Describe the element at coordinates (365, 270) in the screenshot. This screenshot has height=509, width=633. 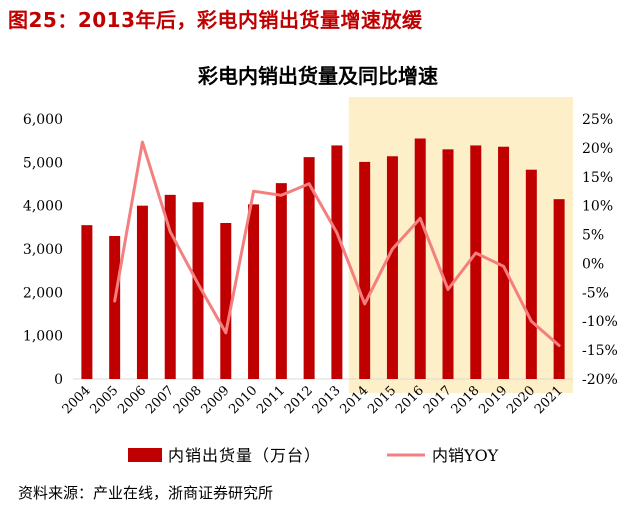
I see `bar-2014` at that location.